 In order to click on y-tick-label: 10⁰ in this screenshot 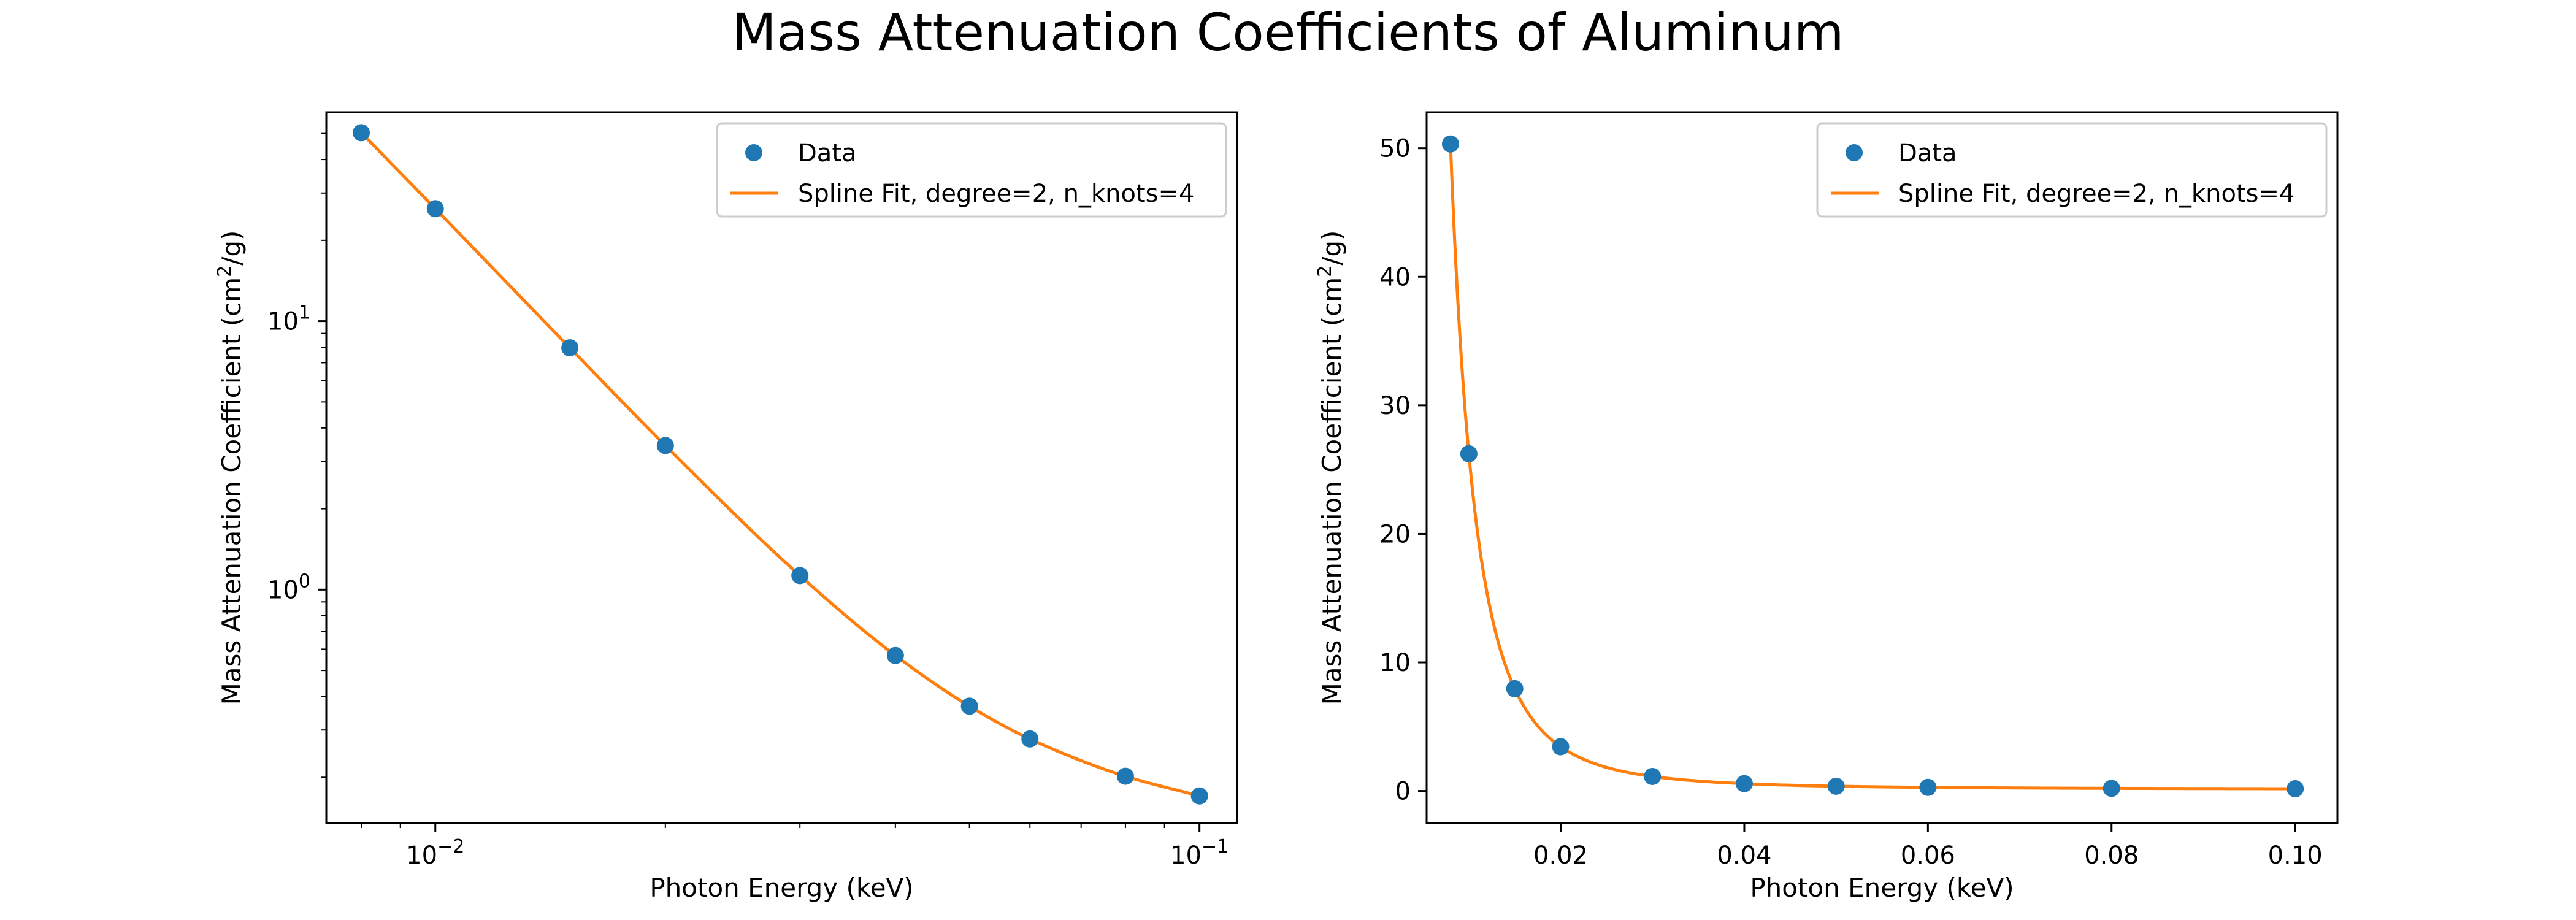, I will do `click(288, 587)`.